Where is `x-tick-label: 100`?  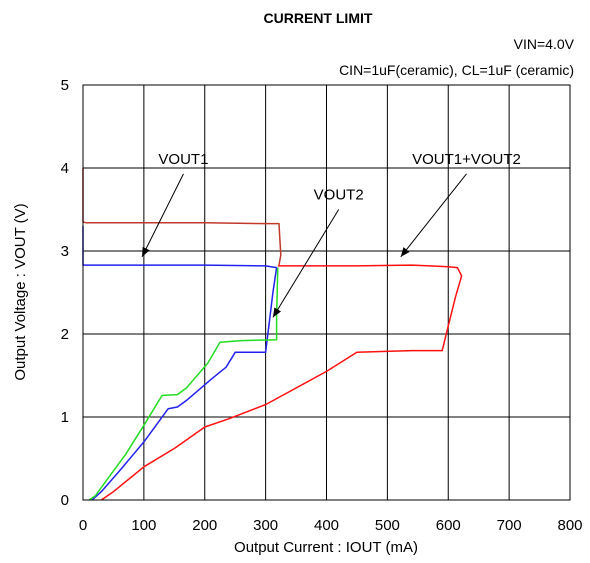
x-tick-label: 100 is located at coordinates (143, 525).